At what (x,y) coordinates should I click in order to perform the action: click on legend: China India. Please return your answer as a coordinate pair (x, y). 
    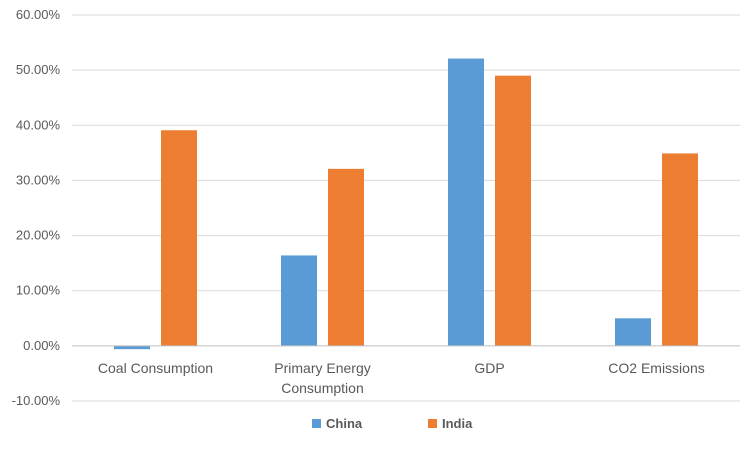
    Looking at the image, I should click on (392, 423).